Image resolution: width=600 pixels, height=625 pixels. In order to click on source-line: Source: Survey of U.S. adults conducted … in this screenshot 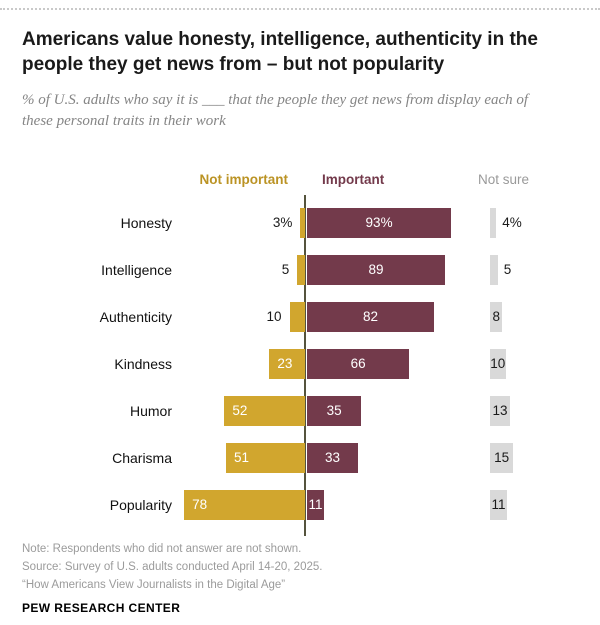, I will do `click(172, 566)`.